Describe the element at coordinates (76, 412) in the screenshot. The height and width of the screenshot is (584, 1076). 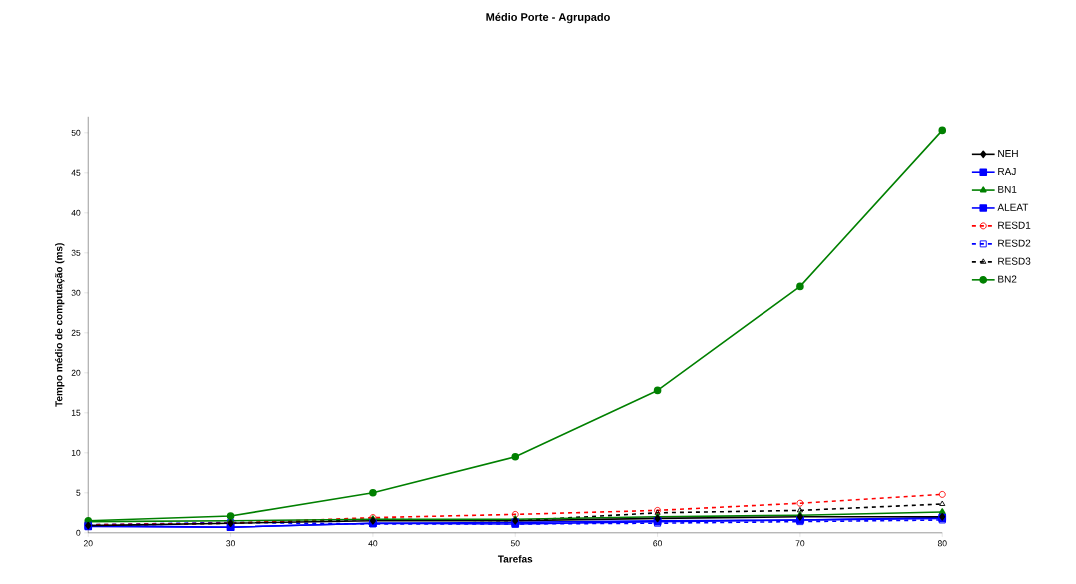
I see `y-tick-label: 15` at that location.